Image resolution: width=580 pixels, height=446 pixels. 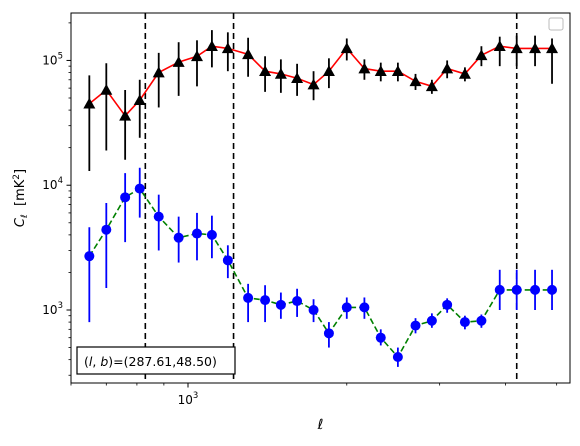 What do you see at coordinates (52, 184) in the screenshot?
I see `y-tick-label: 10⁴` at bounding box center [52, 184].